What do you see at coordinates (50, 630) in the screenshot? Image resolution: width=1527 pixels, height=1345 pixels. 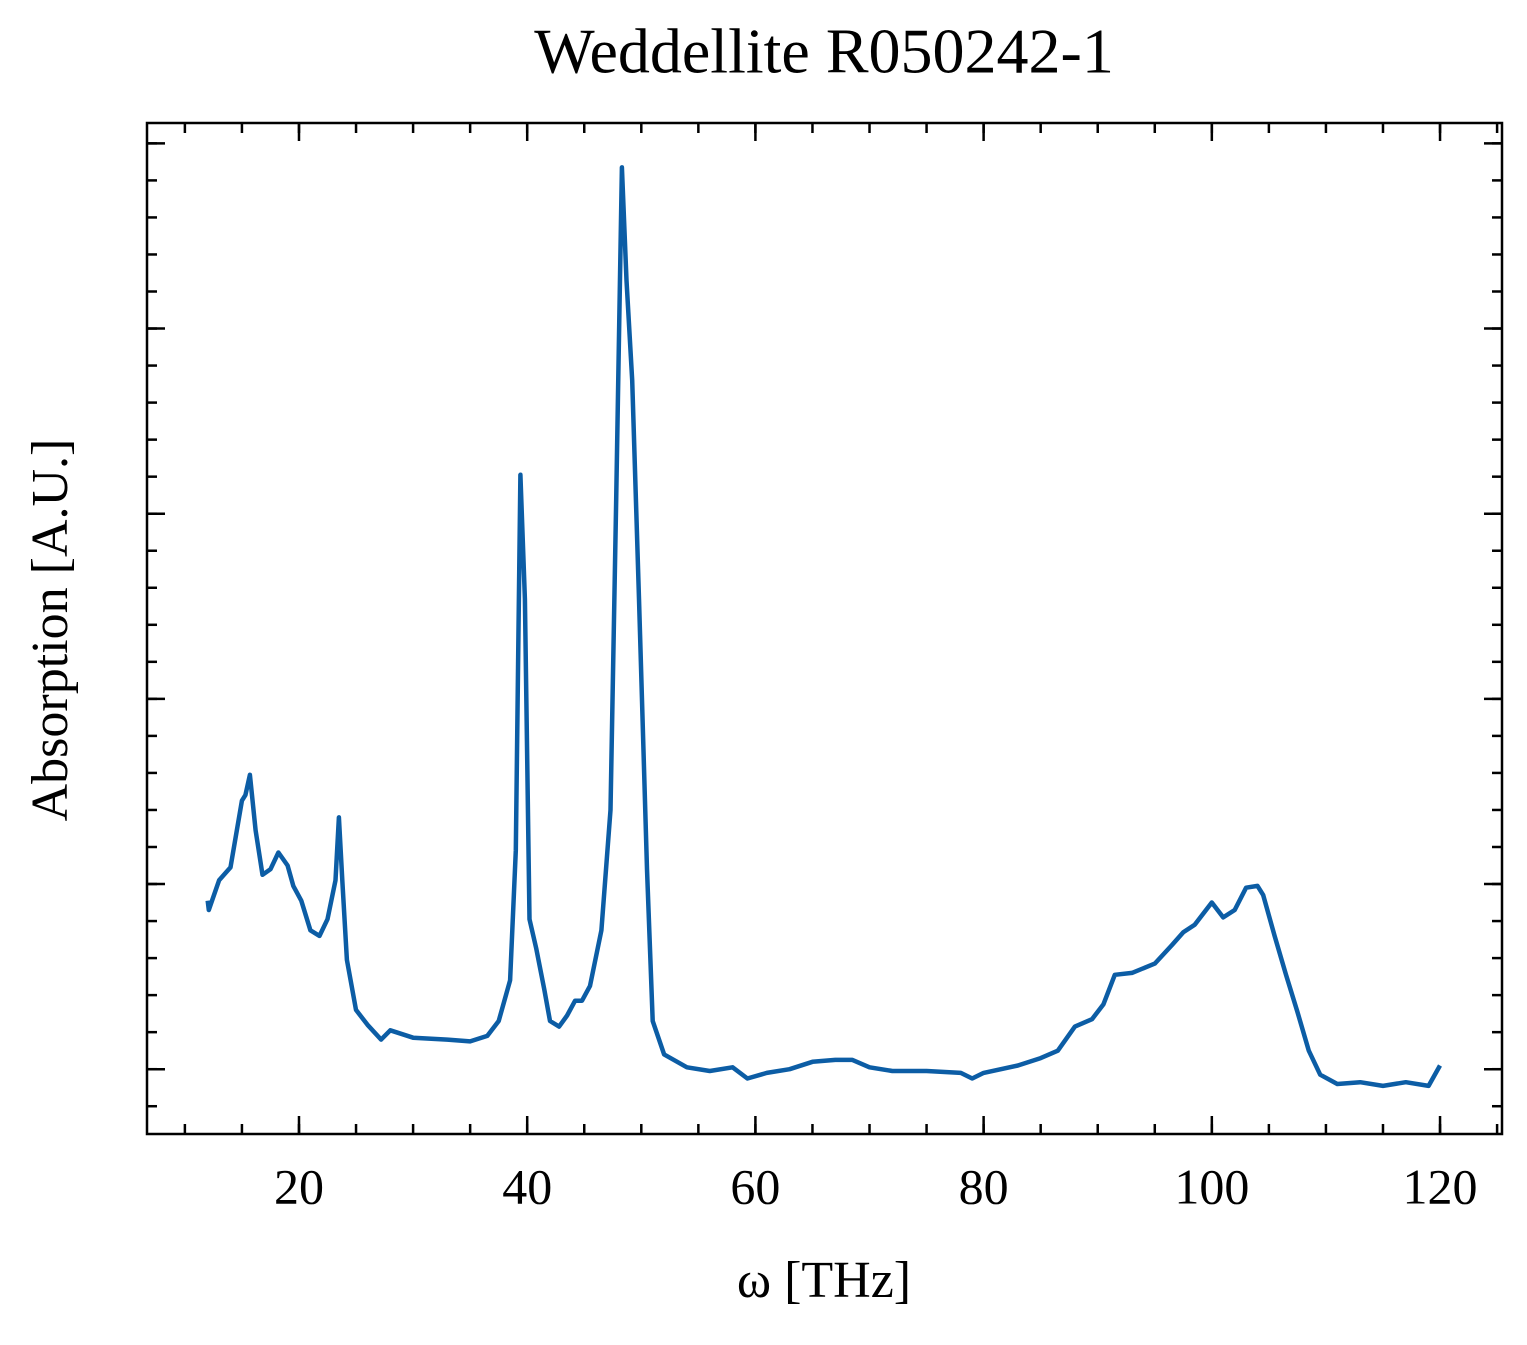 I see `y-axis-label: Absorption [A.U.]` at bounding box center [50, 630].